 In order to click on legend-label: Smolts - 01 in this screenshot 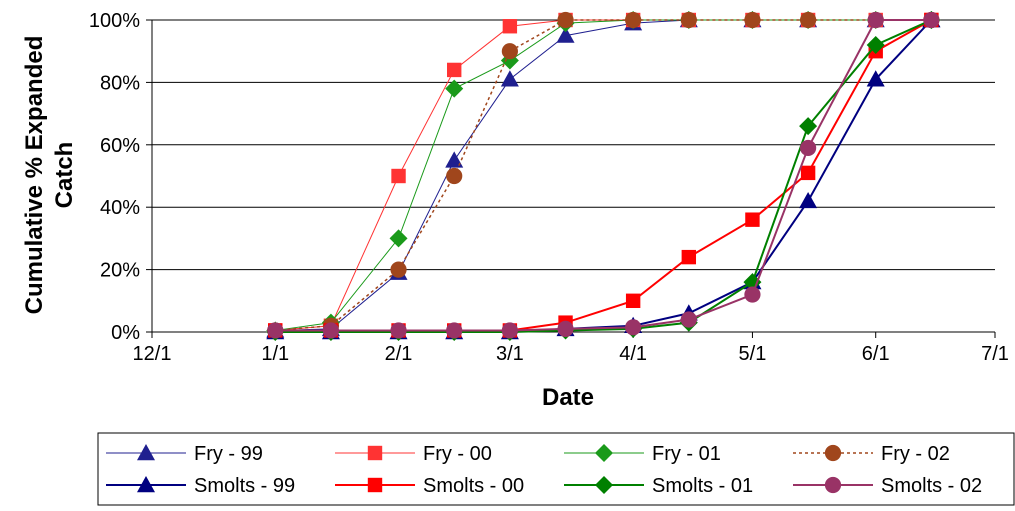, I will do `click(702, 486)`.